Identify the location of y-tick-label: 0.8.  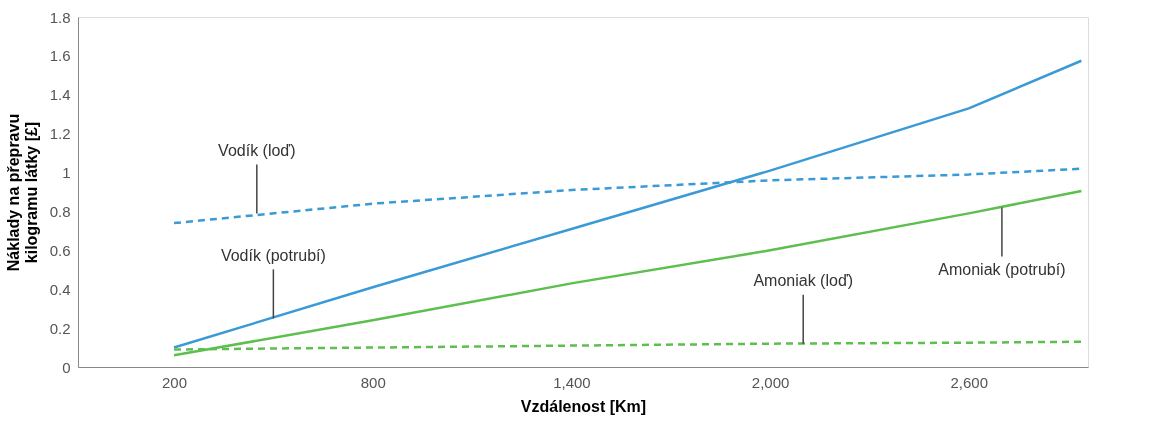
(60, 211).